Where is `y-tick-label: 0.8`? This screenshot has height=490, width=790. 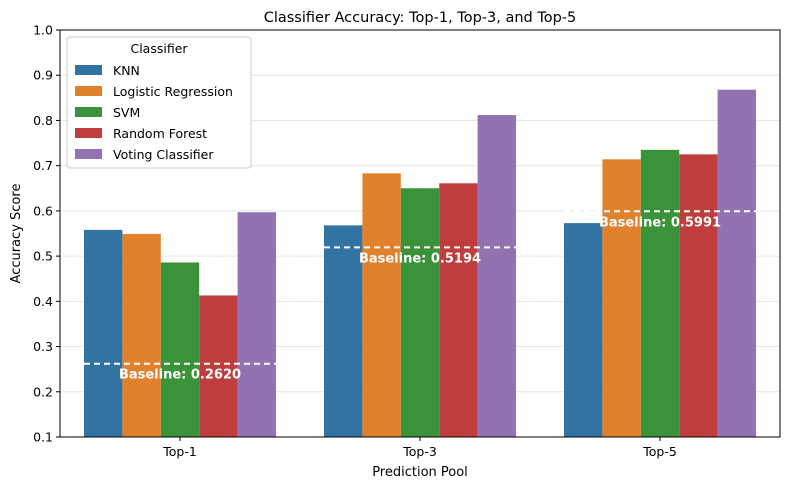
y-tick-label: 0.8 is located at coordinates (43, 120).